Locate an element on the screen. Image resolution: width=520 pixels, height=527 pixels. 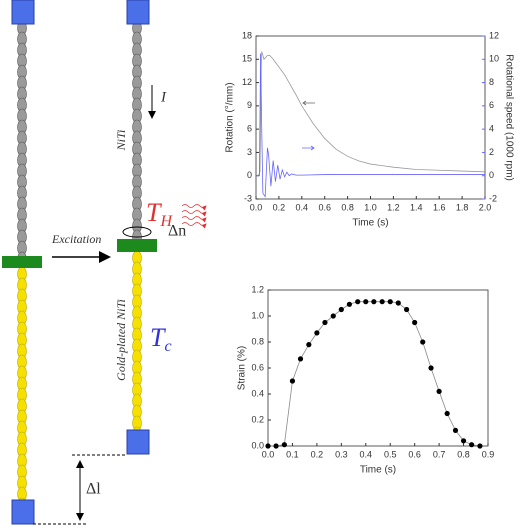
hot-label: TH is located at coordinates (159, 214).